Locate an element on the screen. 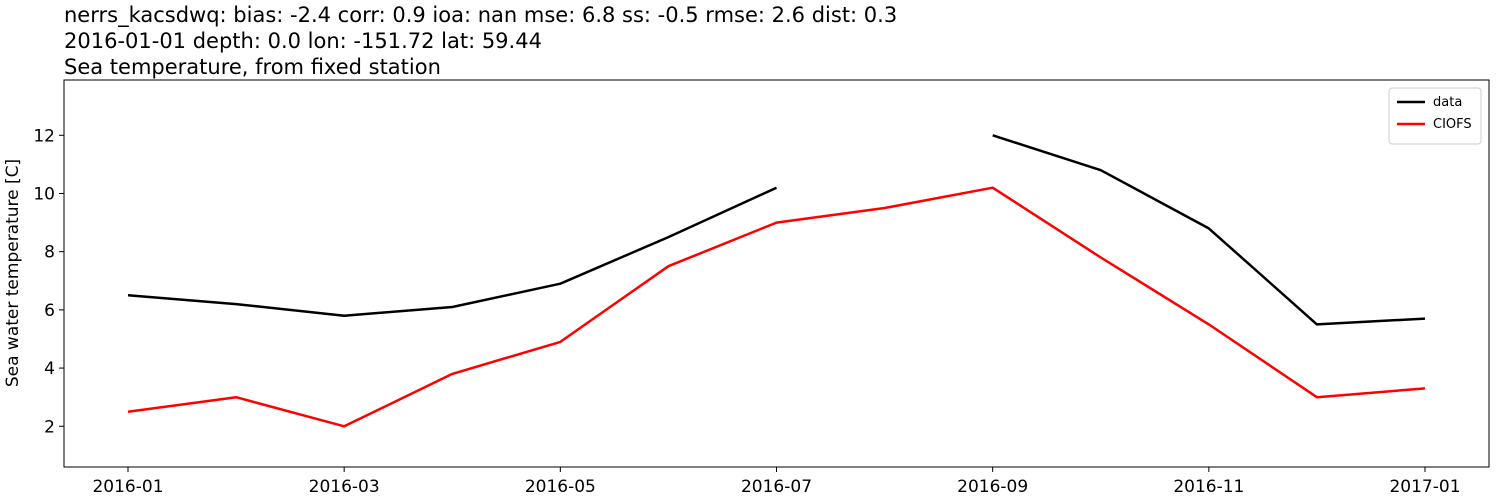 This screenshot has height=504, width=1500. chart-title: Sea temperature, from fixed station is located at coordinates (252, 67).